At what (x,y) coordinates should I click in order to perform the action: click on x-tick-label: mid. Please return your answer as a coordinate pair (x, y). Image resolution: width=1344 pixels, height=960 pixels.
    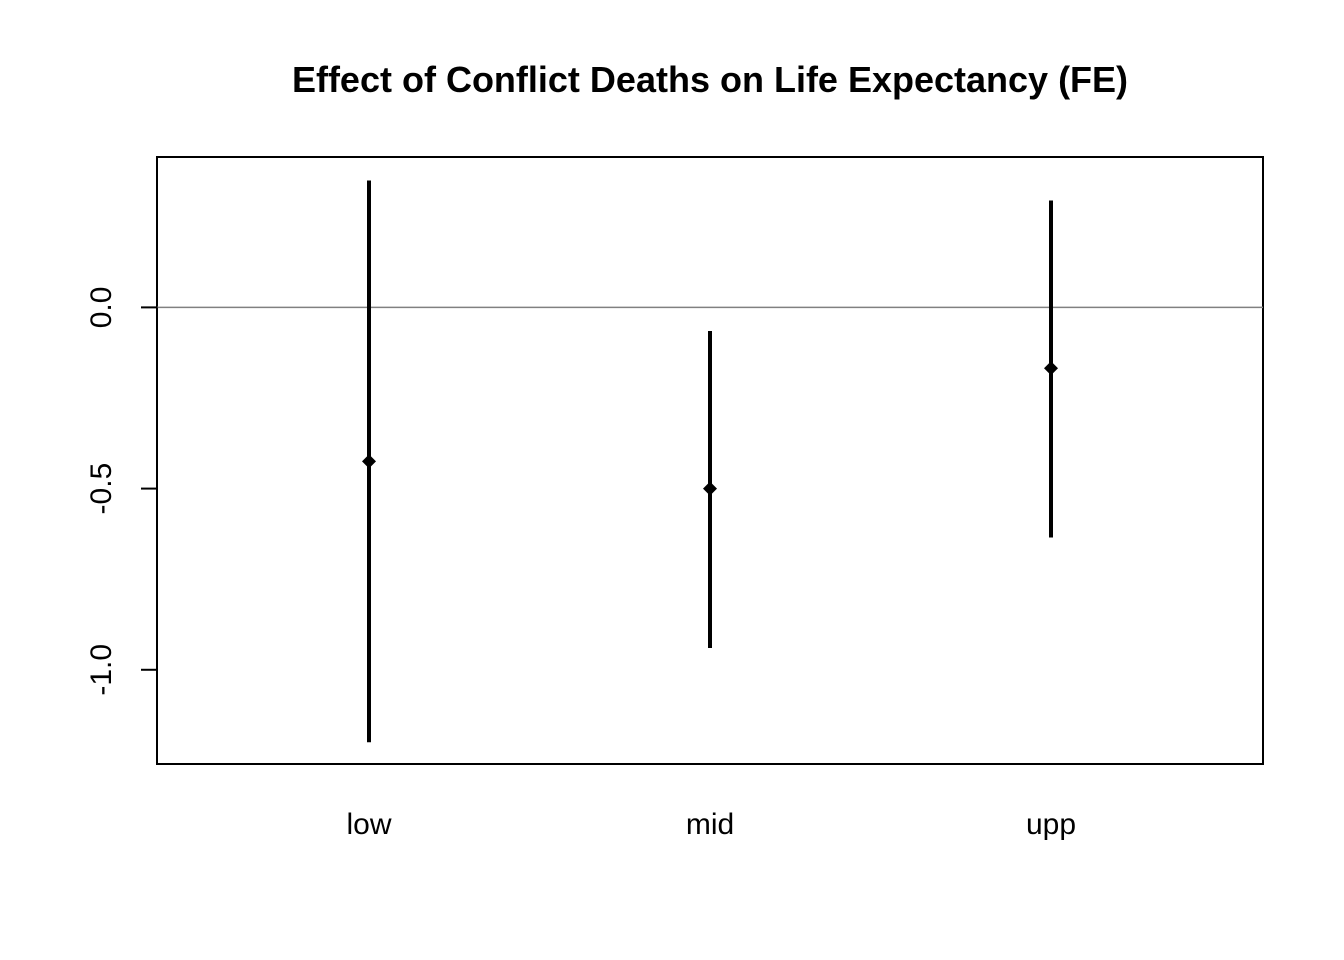
    Looking at the image, I should click on (710, 824).